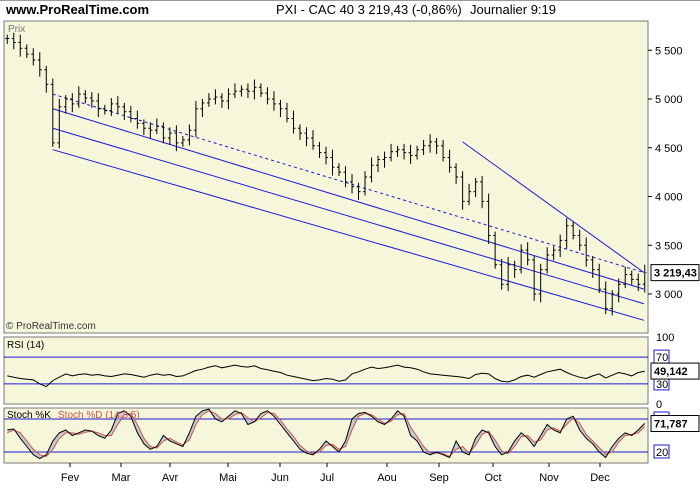 The height and width of the screenshot is (501, 700). I want to click on price-tick-label: 5 000, so click(669, 100).